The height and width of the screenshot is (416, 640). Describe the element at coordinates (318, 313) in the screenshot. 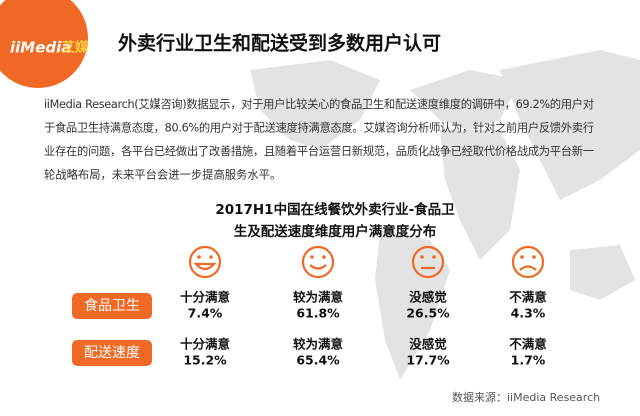

I see `cell-value: 61.8%` at that location.